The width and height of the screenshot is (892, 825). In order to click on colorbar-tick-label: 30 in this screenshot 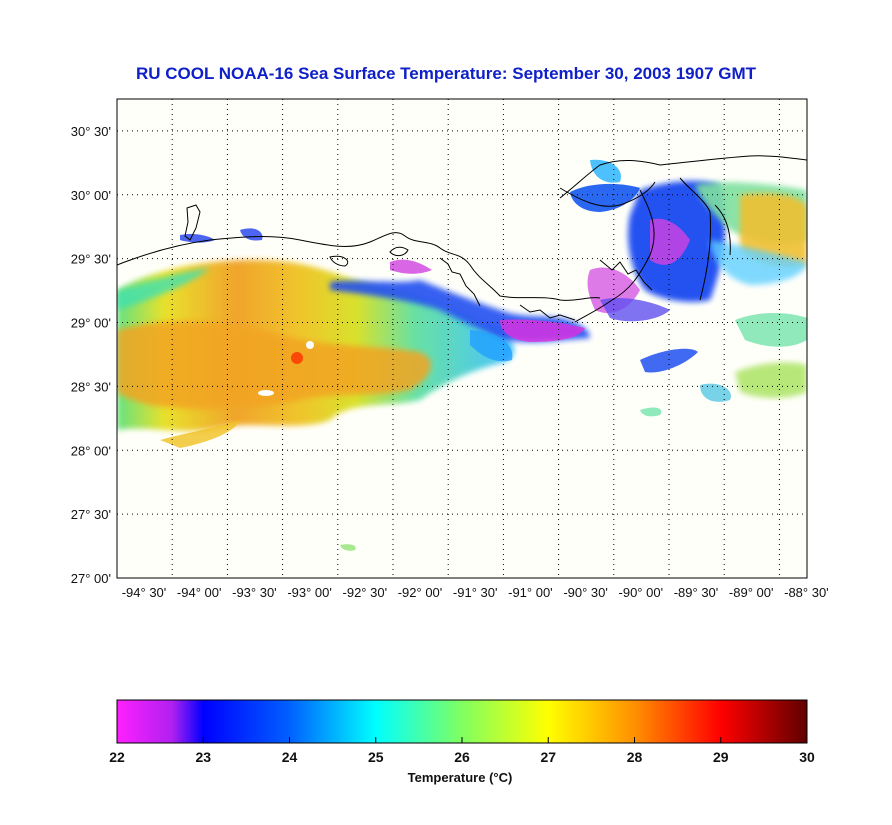, I will do `click(807, 757)`.